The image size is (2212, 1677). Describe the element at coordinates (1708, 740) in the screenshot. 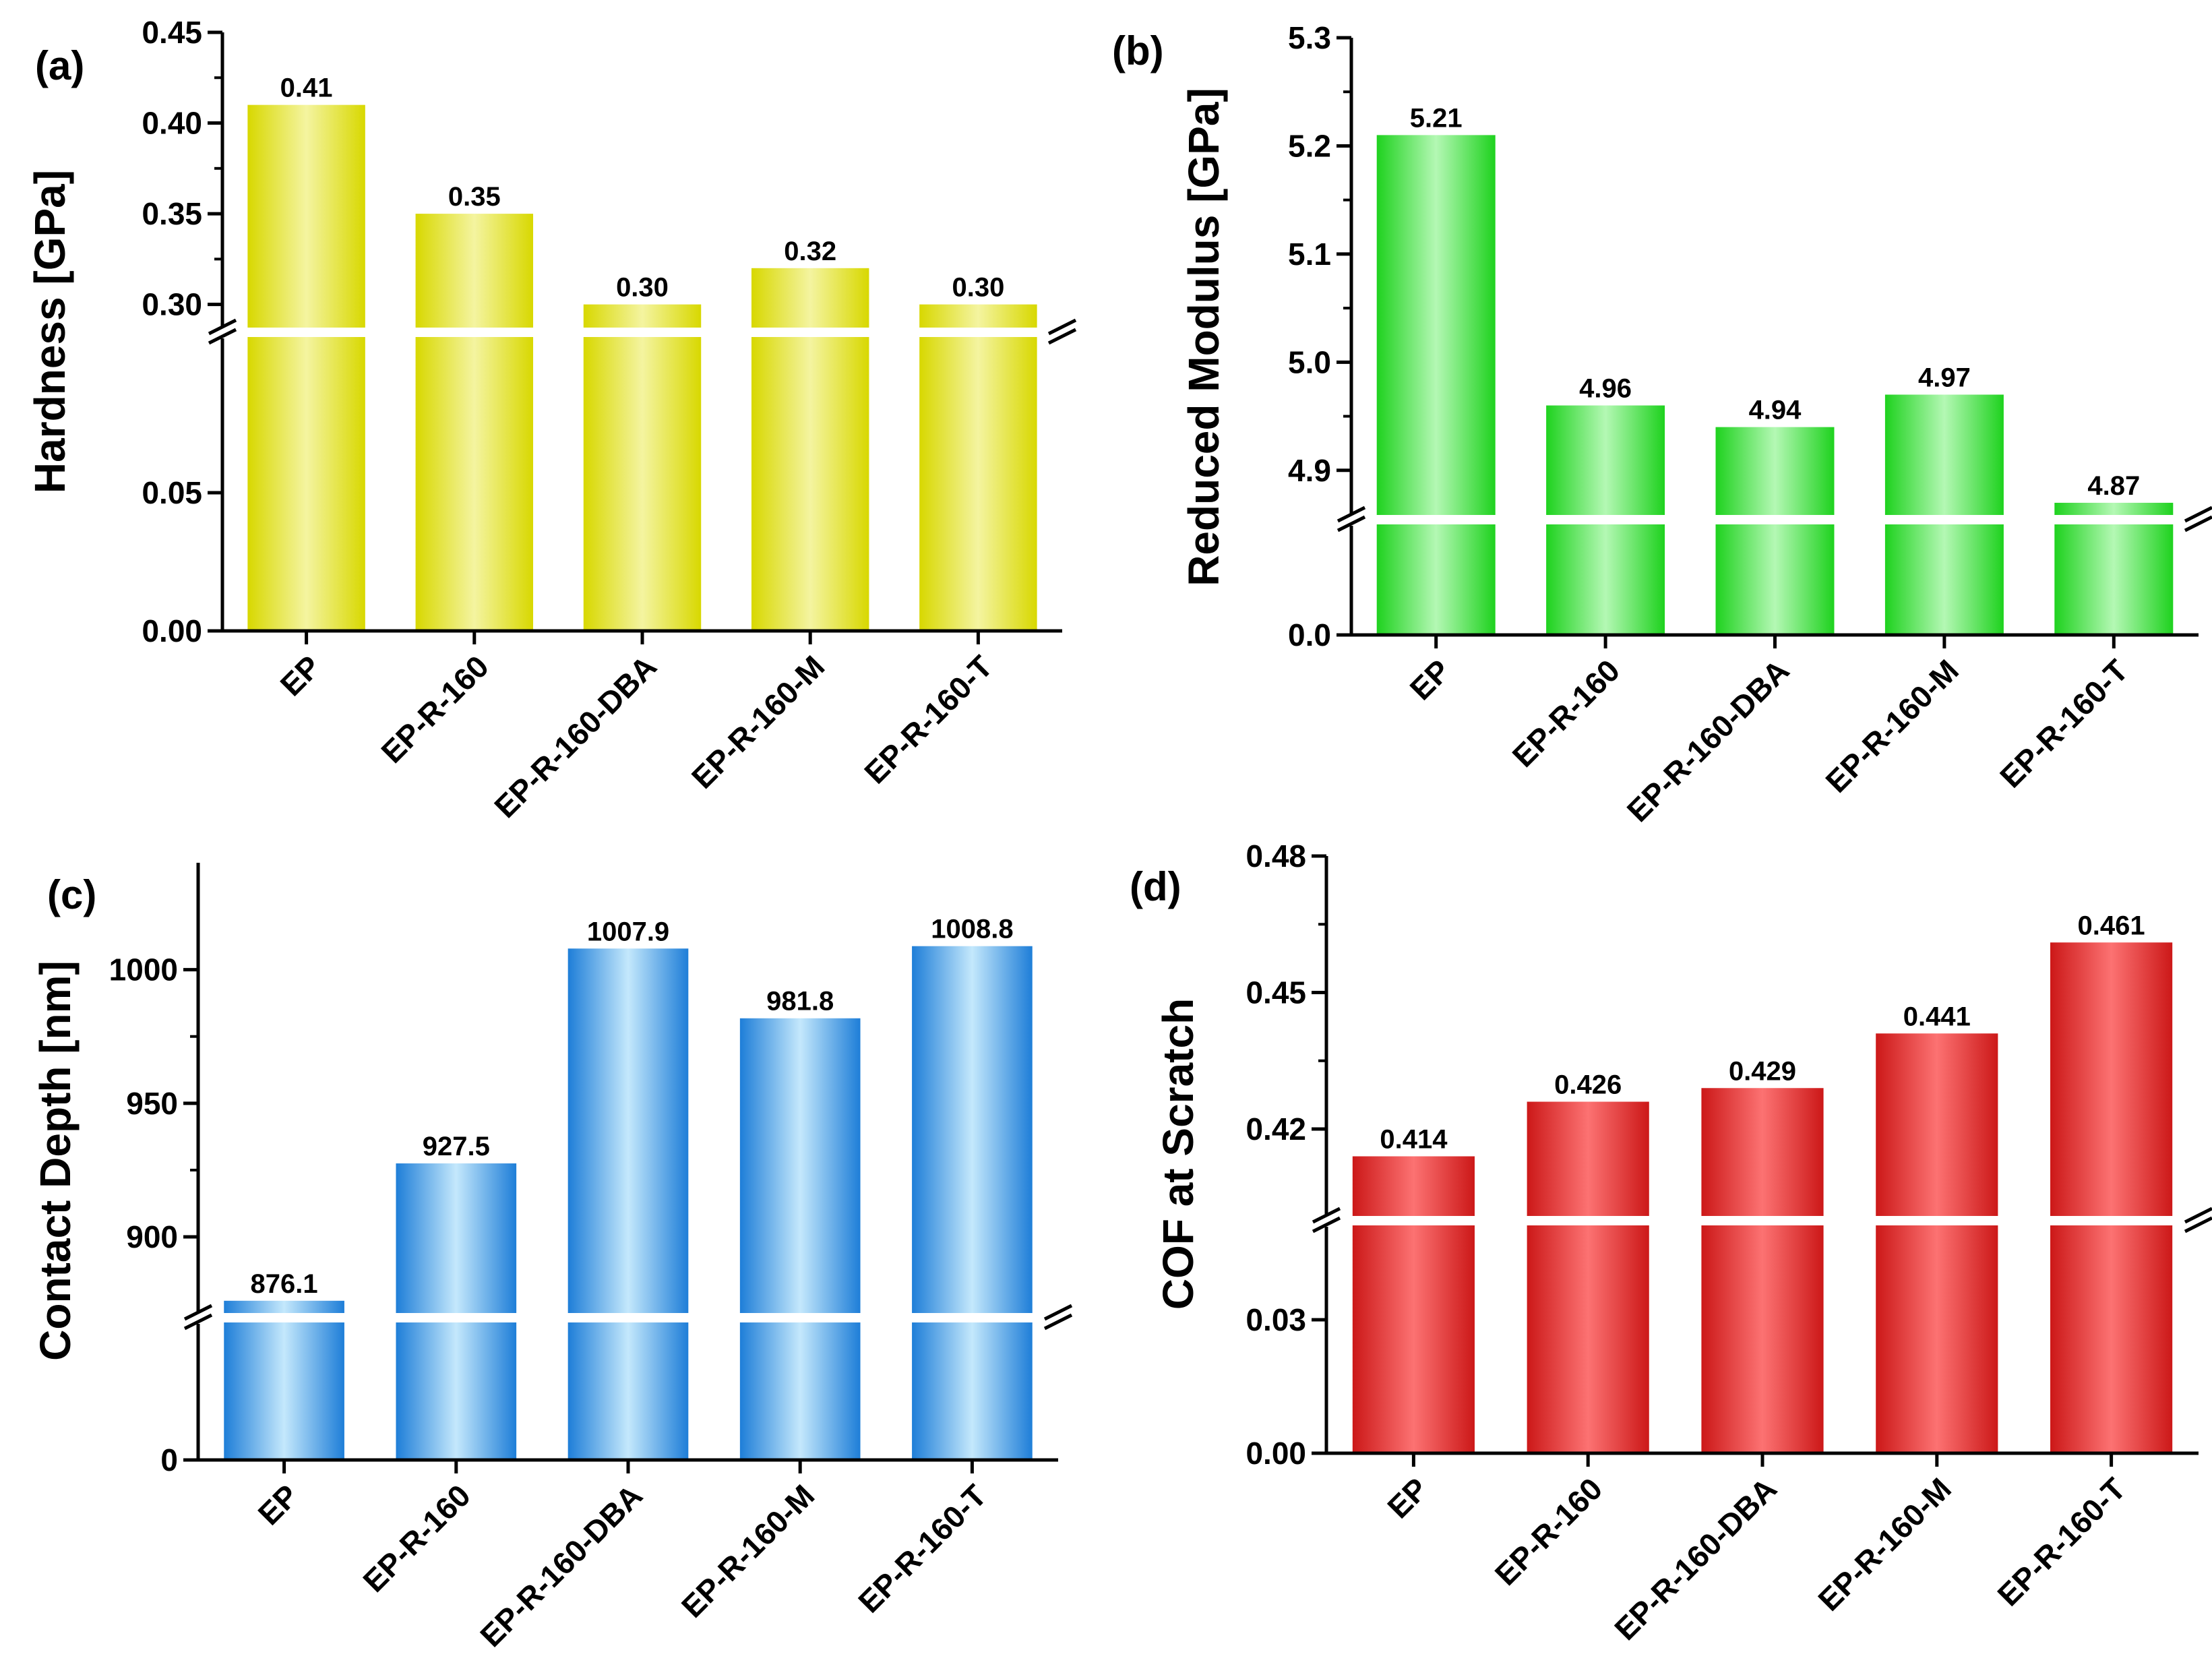

I see `x-tick-label-b-2: EP-R-160-DBA` at that location.